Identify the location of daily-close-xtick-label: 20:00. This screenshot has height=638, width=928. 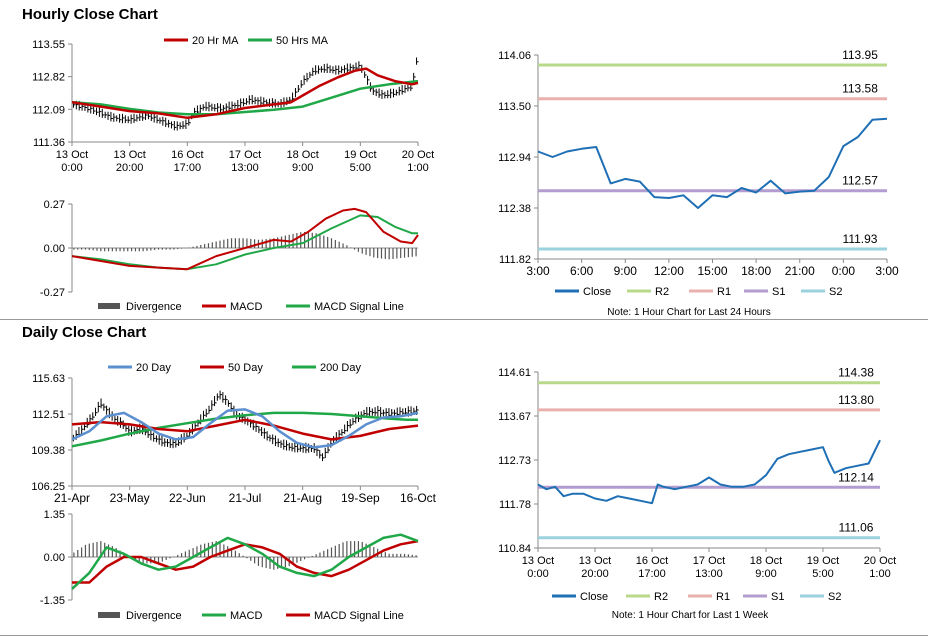
(595, 574).